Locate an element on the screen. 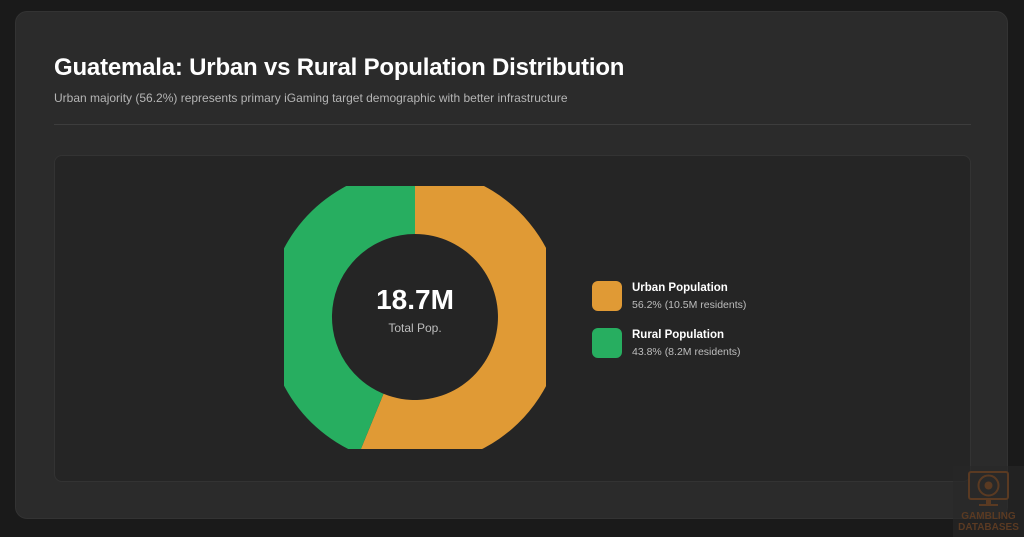 This screenshot has width=1024, height=537. total-label: Total Pop. is located at coordinates (415, 328).